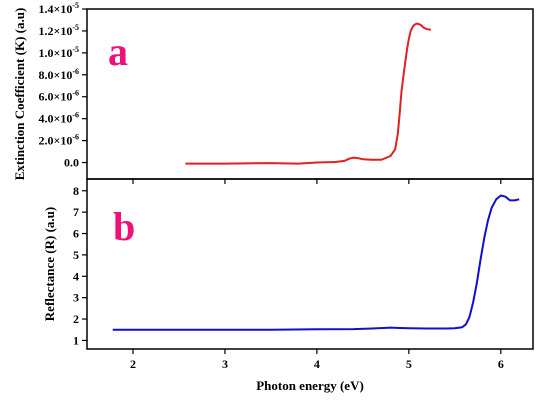 This screenshot has height=408, width=550. I want to click on panel-b-y-axis-title: Reflectance (R) (a.u), so click(49, 264).